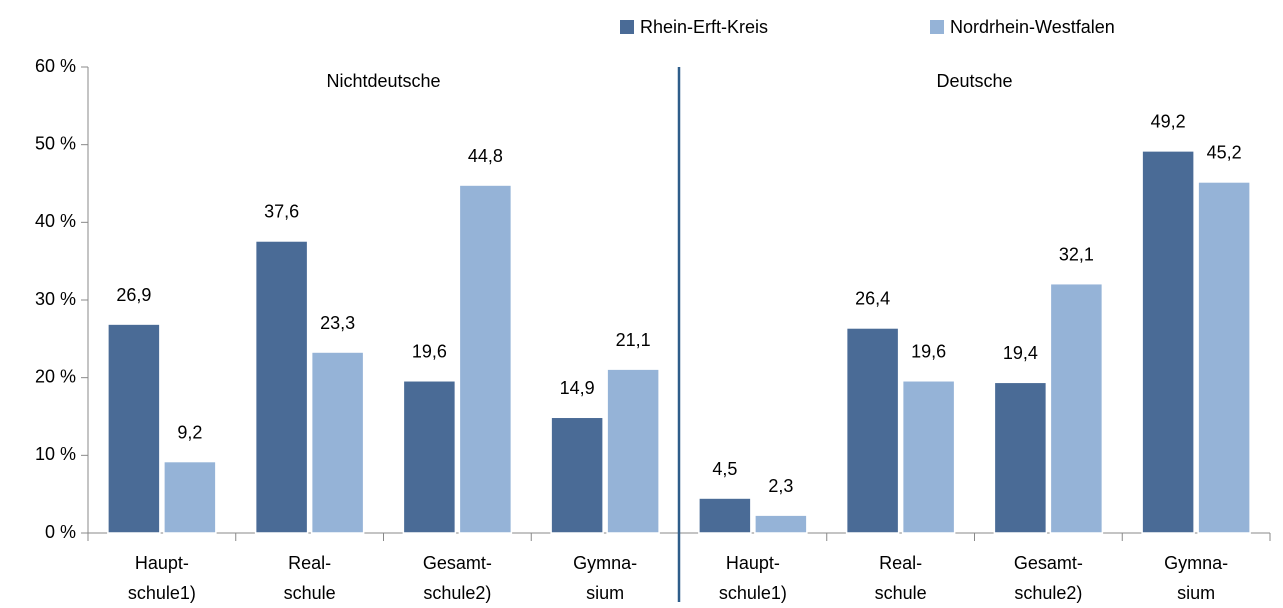 Image resolution: width=1283 pixels, height=608 pixels. Describe the element at coordinates (133, 295) in the screenshot. I see `value-label: 26,9` at that location.